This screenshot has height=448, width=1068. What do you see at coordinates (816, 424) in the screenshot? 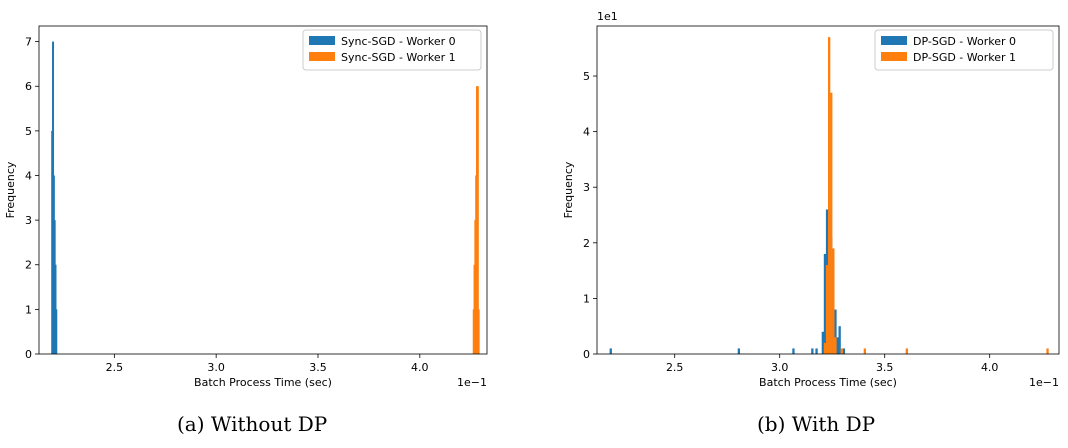
I see `figure-caption: (b) With DP` at bounding box center [816, 424].